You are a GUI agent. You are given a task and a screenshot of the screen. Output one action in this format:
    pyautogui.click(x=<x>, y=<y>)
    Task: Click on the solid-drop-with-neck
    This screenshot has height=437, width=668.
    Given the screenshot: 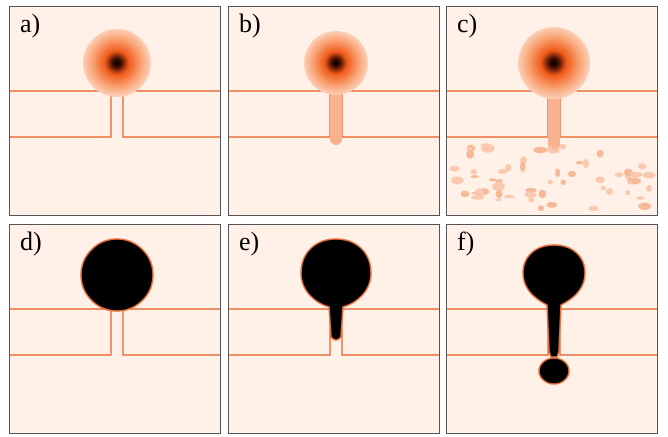 What is the action you would take?
    pyautogui.click(x=336, y=289)
    